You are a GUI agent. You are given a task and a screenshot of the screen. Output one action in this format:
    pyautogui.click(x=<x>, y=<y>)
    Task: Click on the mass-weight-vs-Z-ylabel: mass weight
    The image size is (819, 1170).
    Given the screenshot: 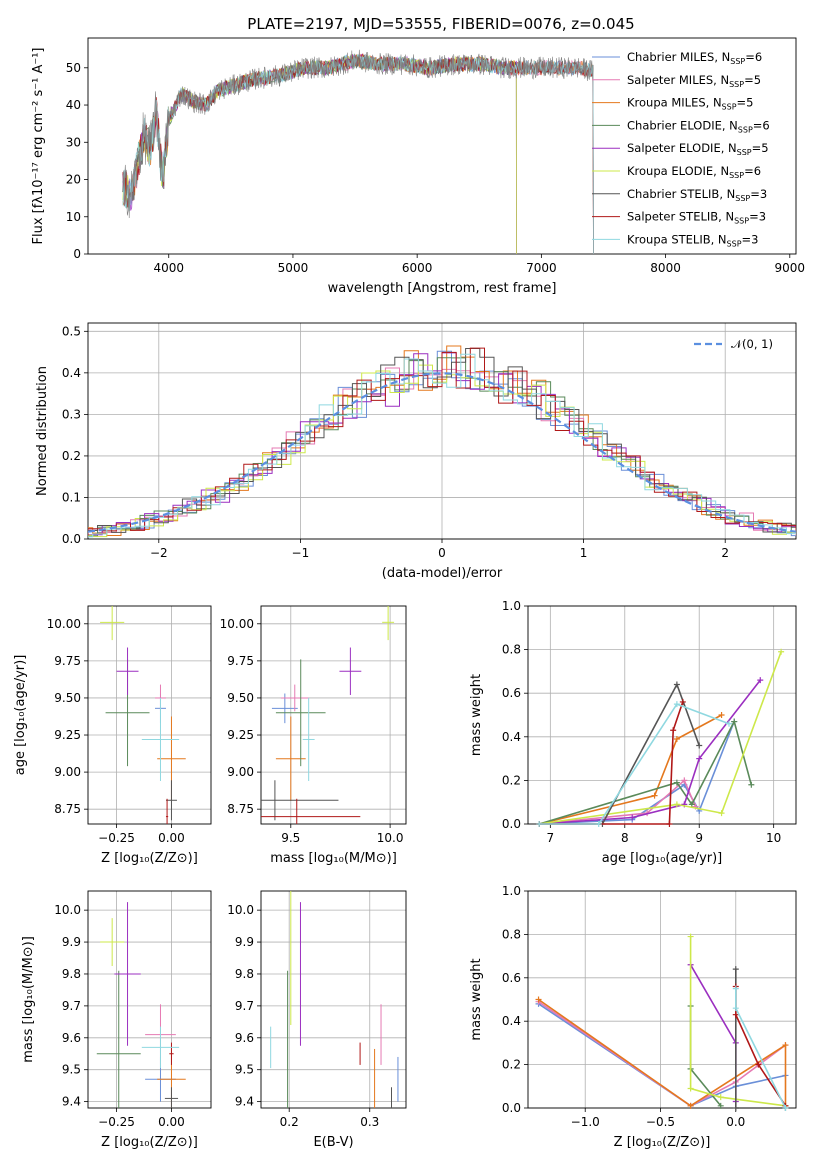 What is the action you would take?
    pyautogui.click(x=476, y=999)
    